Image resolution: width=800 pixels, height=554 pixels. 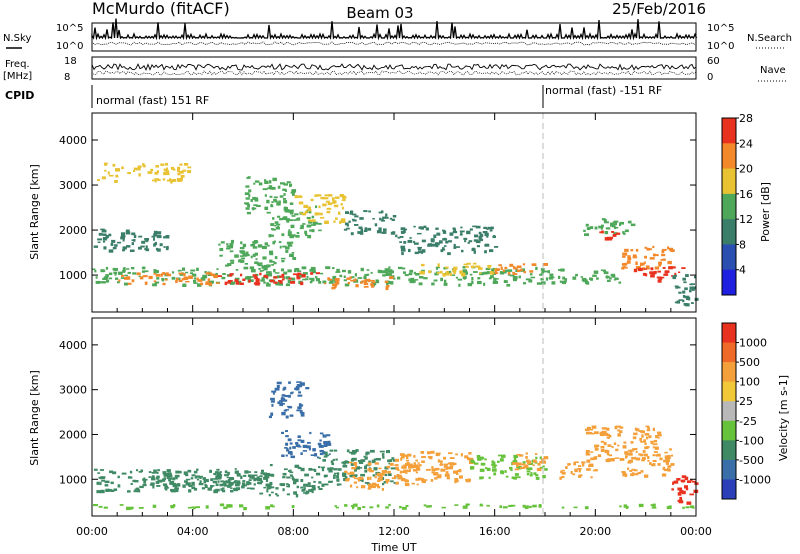 What do you see at coordinates (393, 547) in the screenshot?
I see `x-axis-label: Time UT` at bounding box center [393, 547].